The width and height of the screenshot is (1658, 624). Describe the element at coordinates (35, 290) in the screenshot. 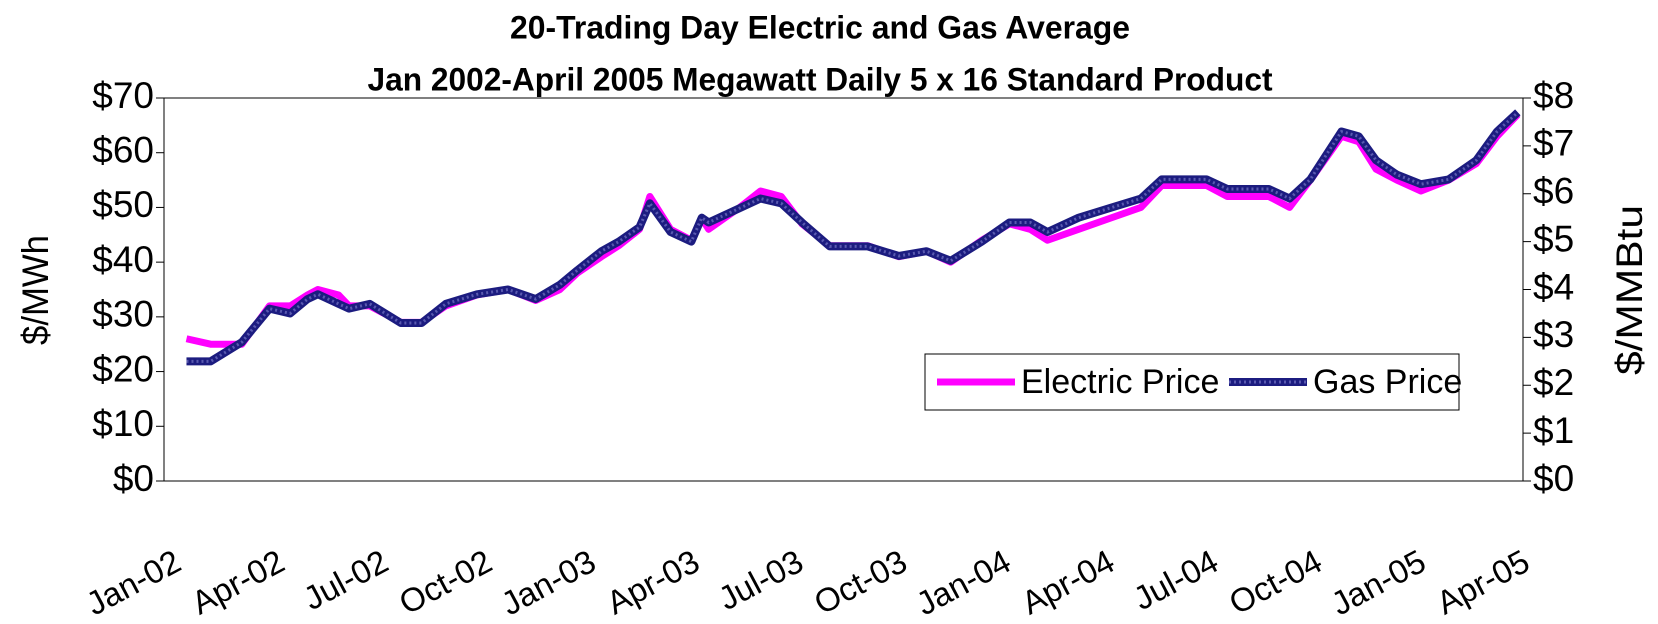

I see `y-axis-label: $/MWh` at that location.